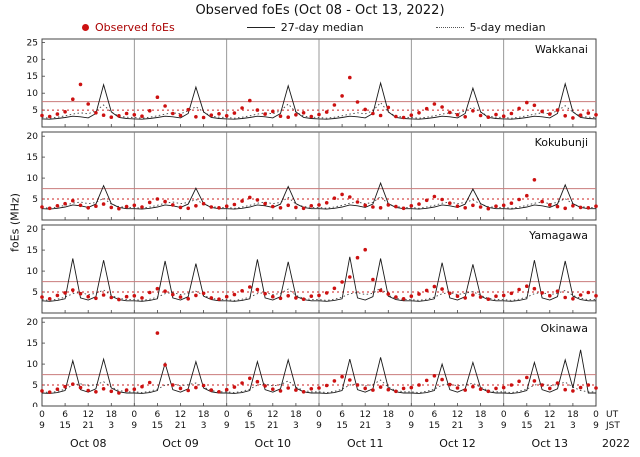 The image size is (640, 457). What do you see at coordinates (318, 202) in the screenshot?
I see `median5-line` at bounding box center [318, 202].